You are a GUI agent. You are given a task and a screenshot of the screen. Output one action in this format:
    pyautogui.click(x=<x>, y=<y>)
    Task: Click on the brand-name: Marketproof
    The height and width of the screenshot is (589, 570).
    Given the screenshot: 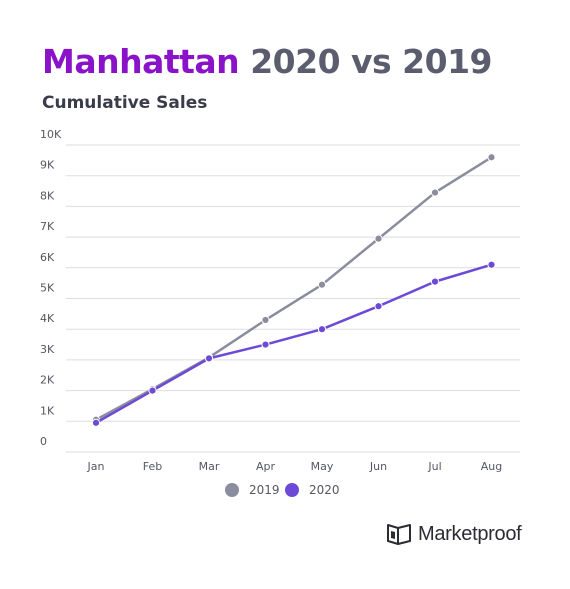 What is the action you would take?
    pyautogui.click(x=470, y=533)
    